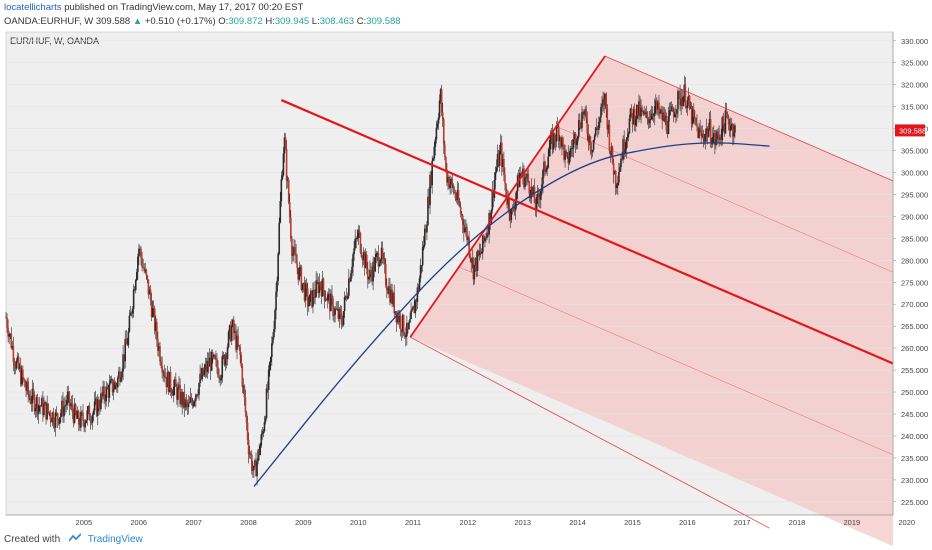  I want to click on open-value: 309.872, so click(245, 21).